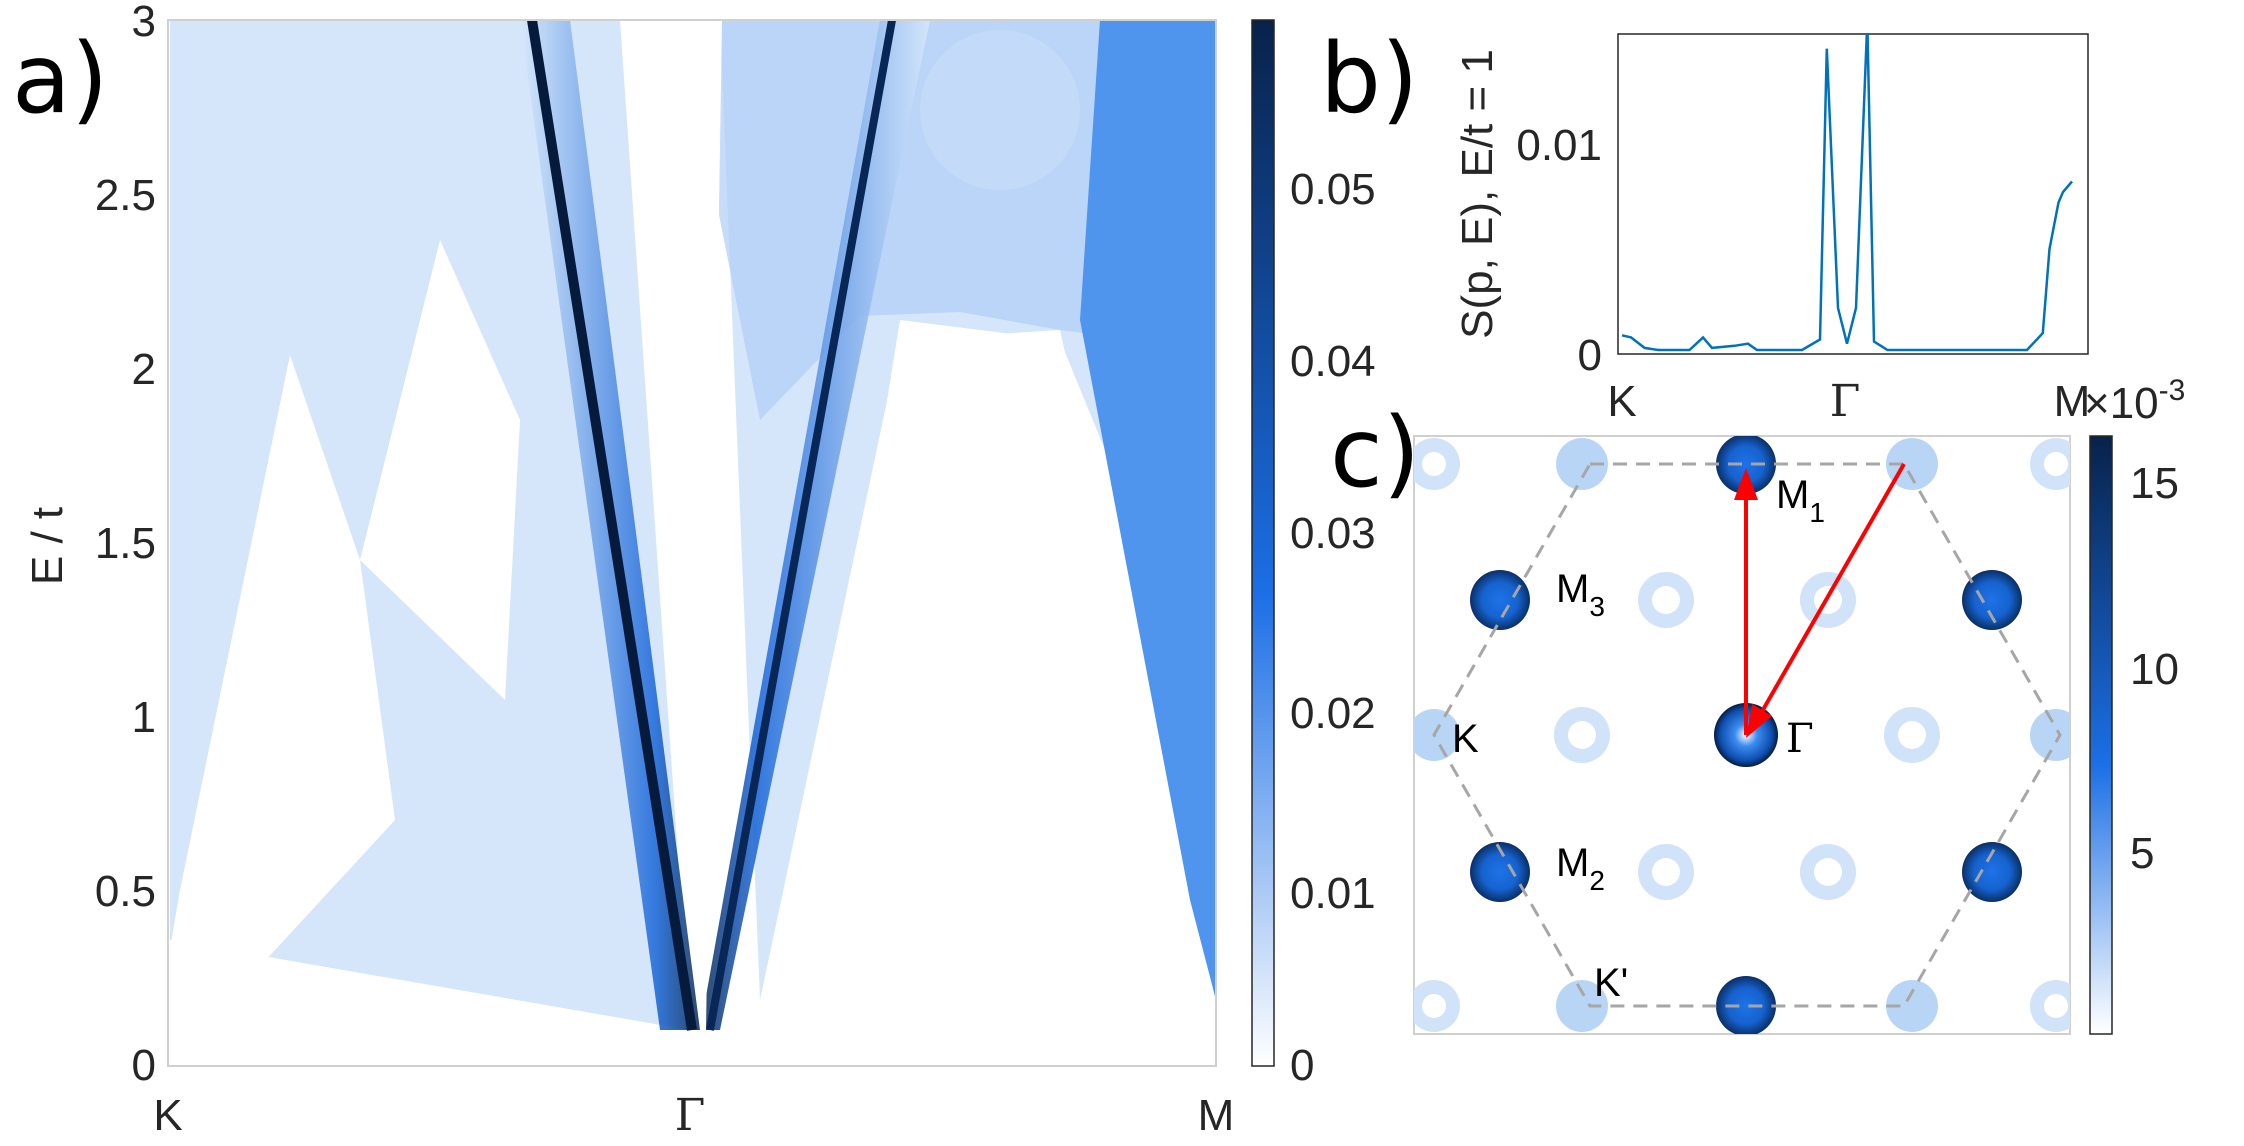 The width and height of the screenshot is (2244, 1146). Describe the element at coordinates (2134, 401) in the screenshot. I see `panel-c-colorbar-exponent: ×10⁻³` at that location.